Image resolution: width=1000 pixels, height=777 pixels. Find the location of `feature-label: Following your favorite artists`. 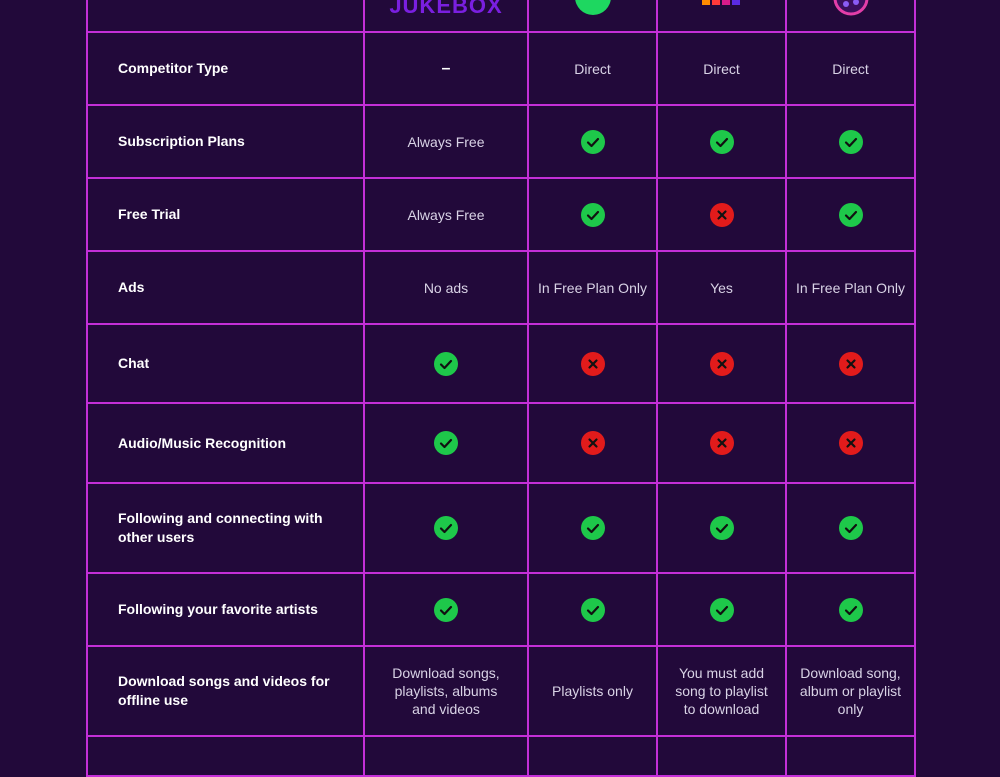

feature-label: Following your favorite artists is located at coordinates (226, 609).